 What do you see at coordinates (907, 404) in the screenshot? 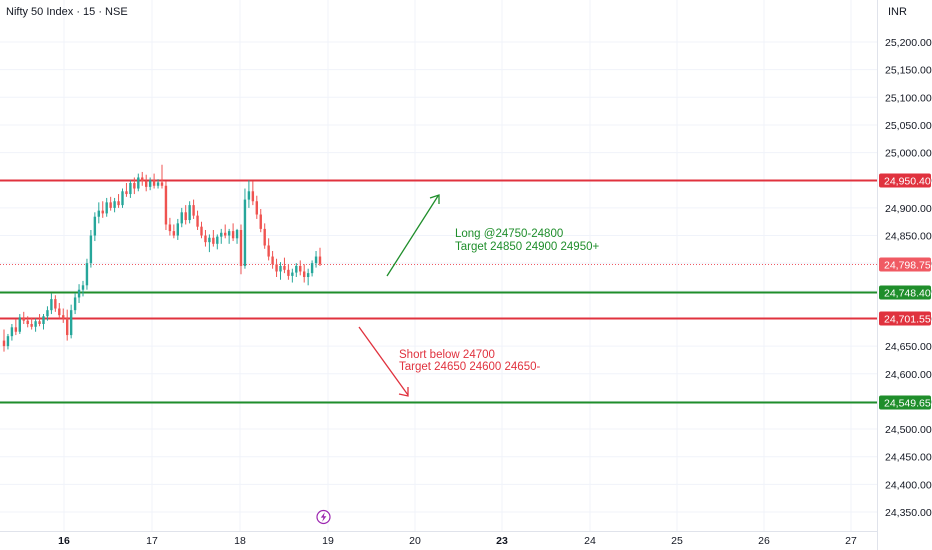
I see `price-badge-label: 24,549.65` at bounding box center [907, 404].